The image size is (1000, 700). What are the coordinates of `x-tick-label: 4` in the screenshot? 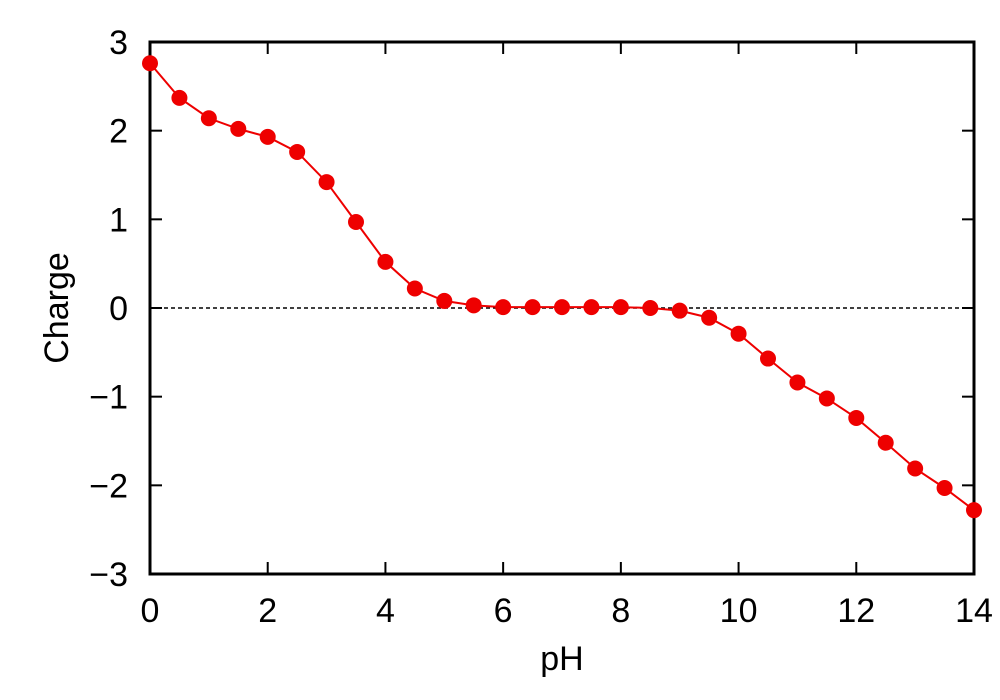 It's located at (385, 611).